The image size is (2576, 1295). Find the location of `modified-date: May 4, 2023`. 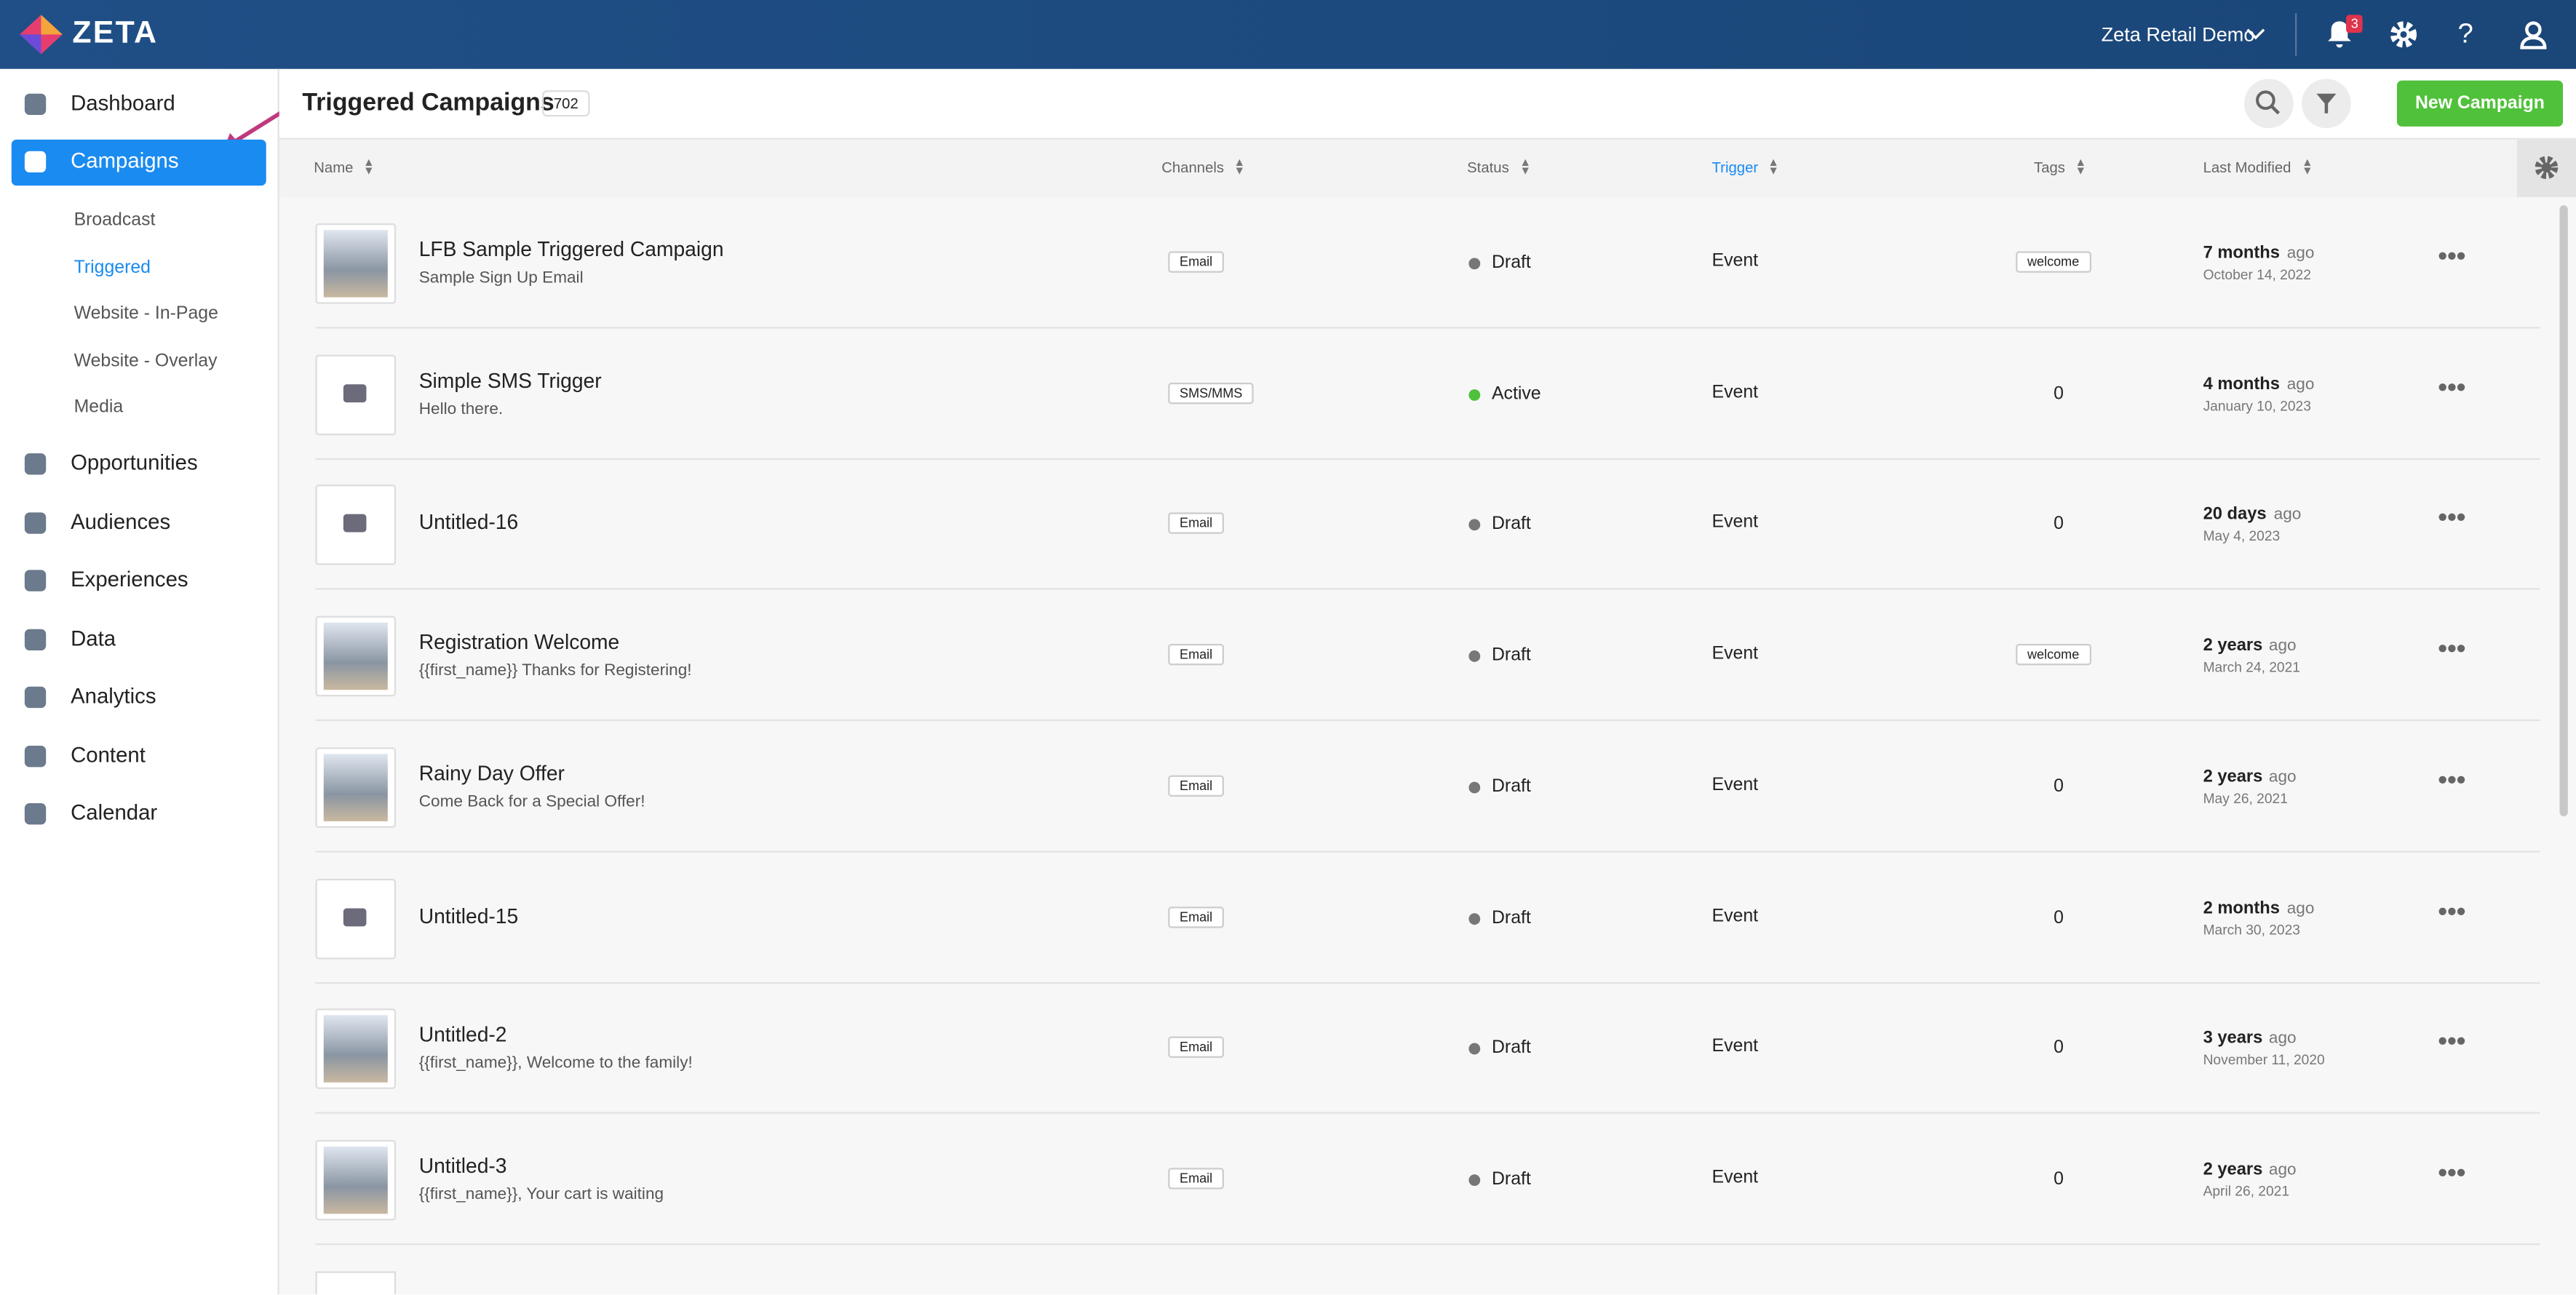

modified-date: May 4, 2023 is located at coordinates (2242, 536).